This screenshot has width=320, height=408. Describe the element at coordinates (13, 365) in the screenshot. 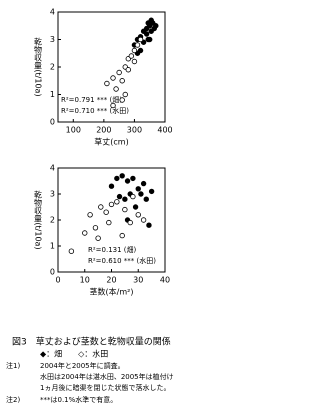

I see `note-label: 注1)` at that location.